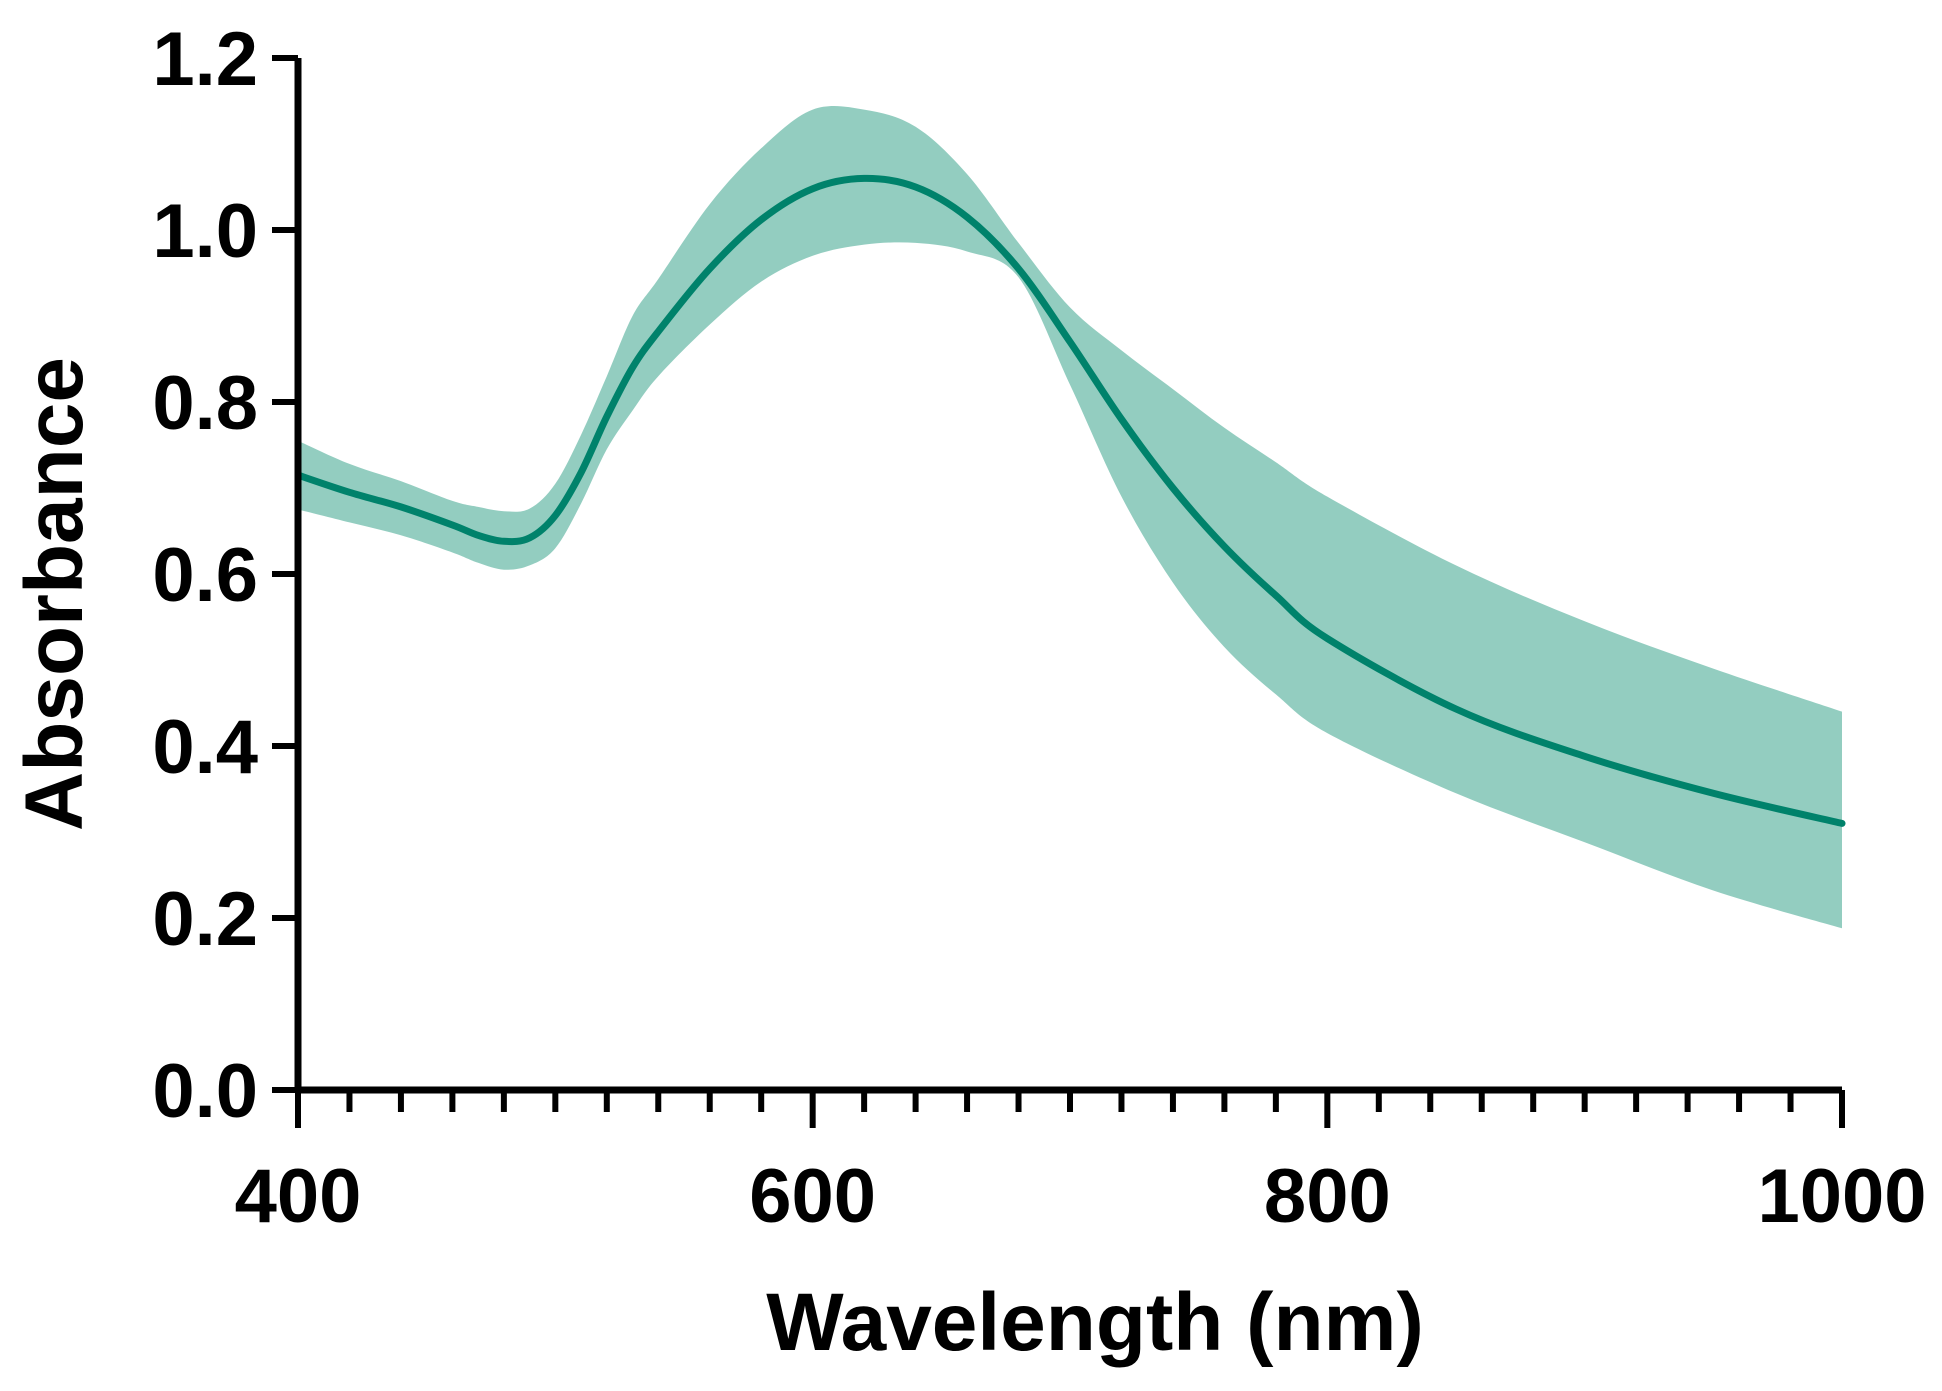 Image resolution: width=1942 pixels, height=1391 pixels. Describe the element at coordinates (1095, 1322) in the screenshot. I see `x-axis-title: Wavelength (nm)` at that location.